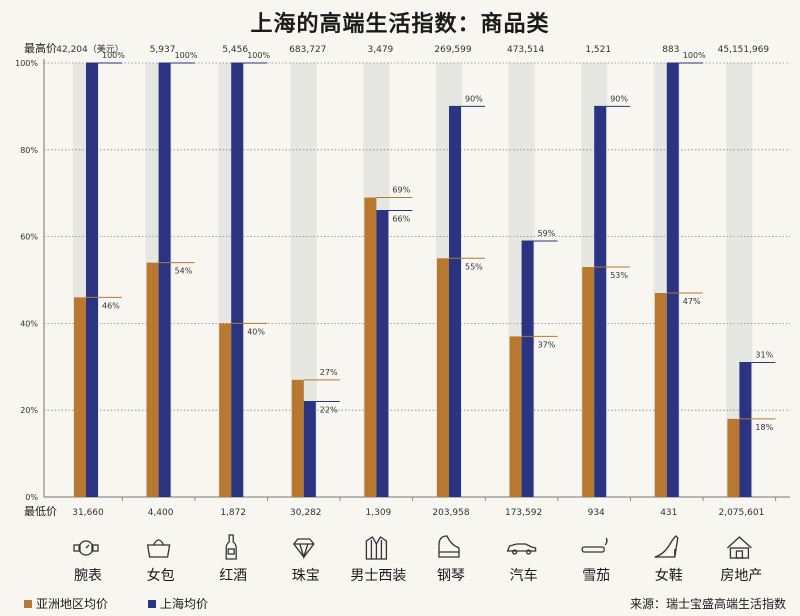  I want to click on y-tick-label: 100%, so click(26, 63).